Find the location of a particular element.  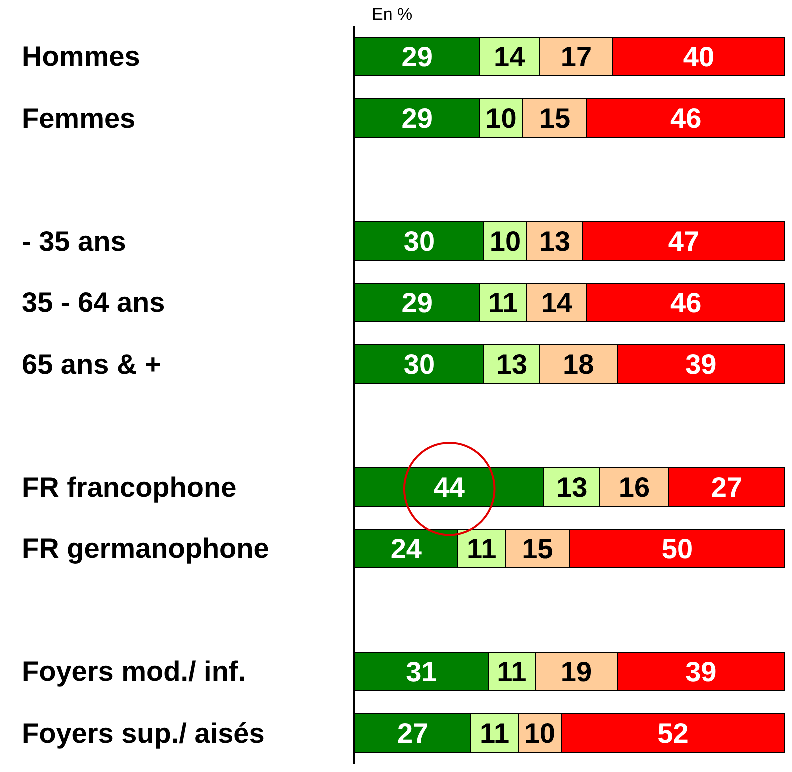

y-tick-label: 65 ans & + is located at coordinates (92, 364).